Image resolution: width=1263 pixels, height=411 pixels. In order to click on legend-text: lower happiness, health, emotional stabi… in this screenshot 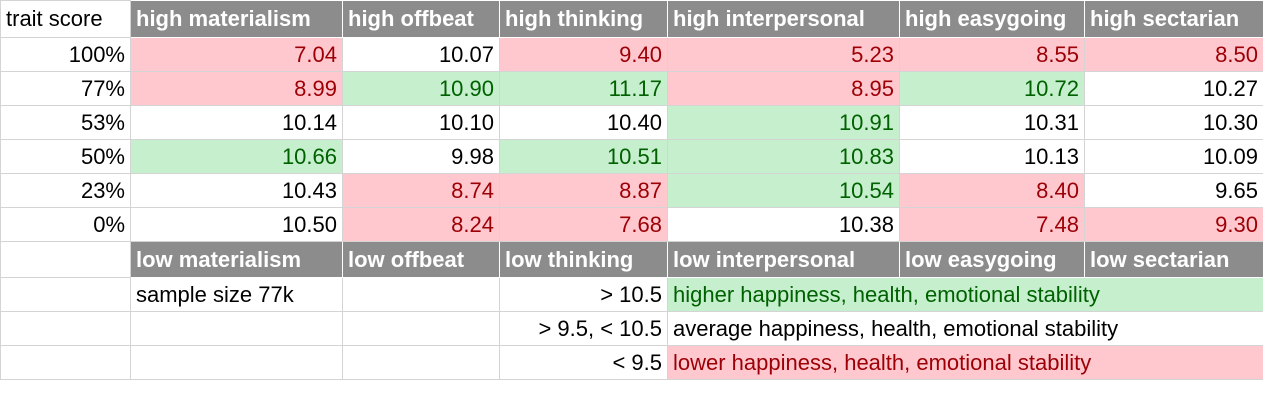, I will do `click(965, 362)`.